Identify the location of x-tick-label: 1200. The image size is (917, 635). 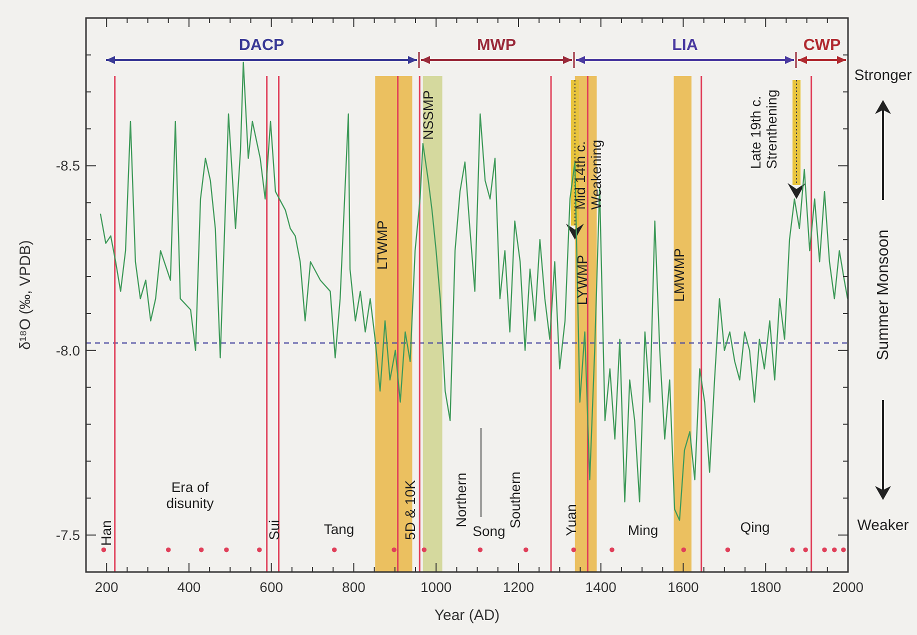
(518, 587).